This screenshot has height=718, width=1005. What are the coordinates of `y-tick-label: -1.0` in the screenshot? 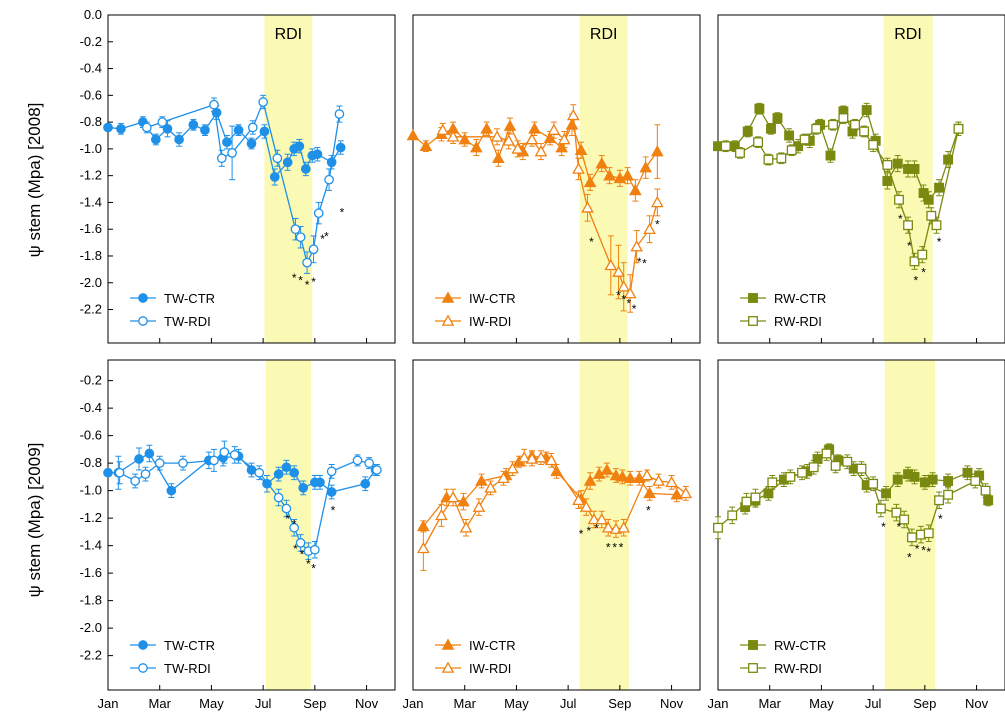 It's located at (91, 148).